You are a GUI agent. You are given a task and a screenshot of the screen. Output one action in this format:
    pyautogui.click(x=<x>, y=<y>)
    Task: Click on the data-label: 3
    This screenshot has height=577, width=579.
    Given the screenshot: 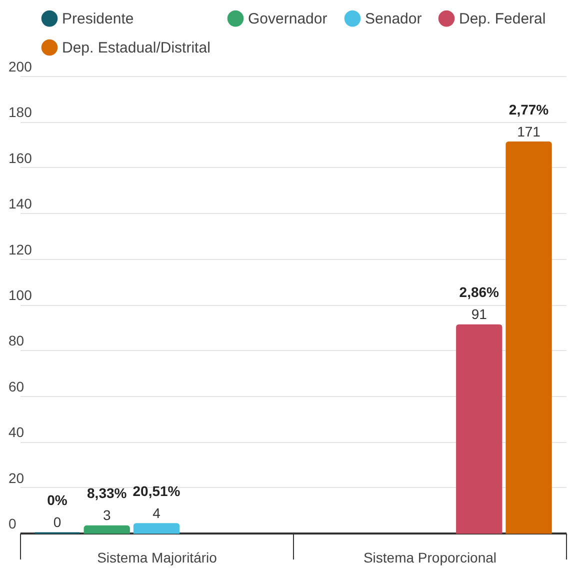 What is the action you would take?
    pyautogui.click(x=106, y=515)
    